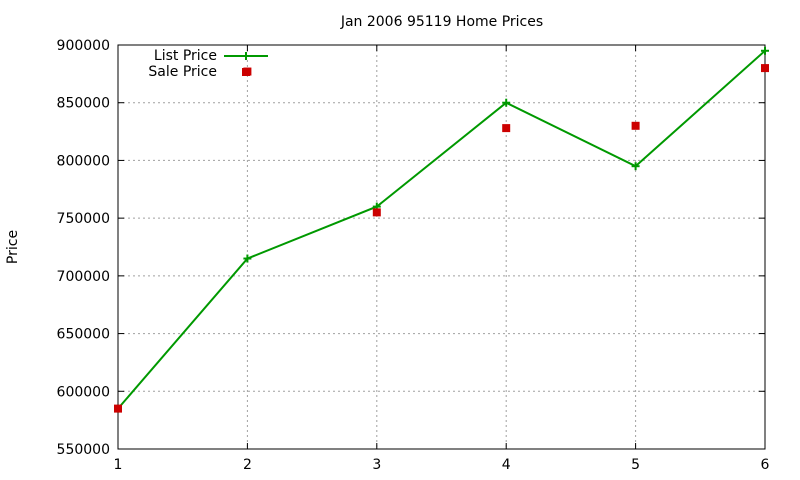 This screenshot has width=800, height=480. I want to click on x-tick-label: 6, so click(765, 465).